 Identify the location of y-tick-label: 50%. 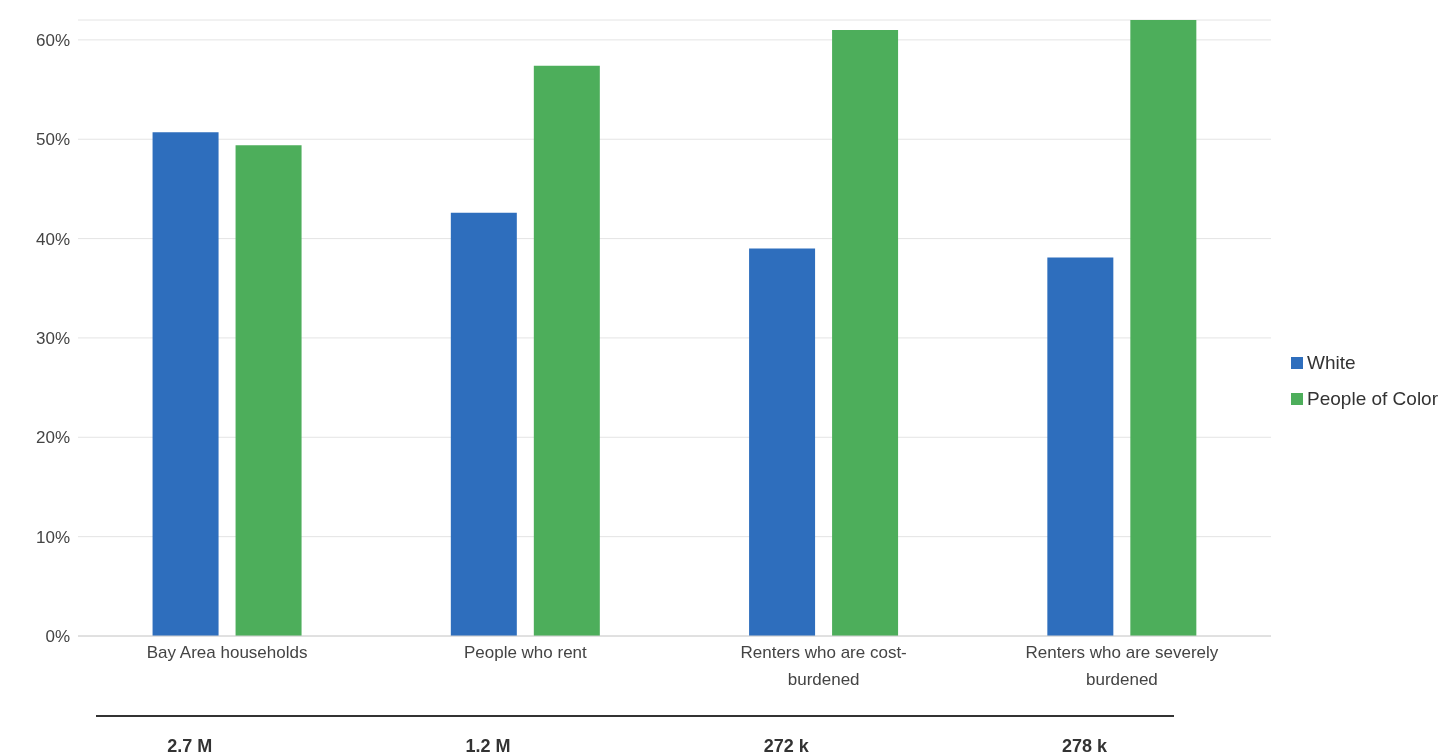
(52, 140).